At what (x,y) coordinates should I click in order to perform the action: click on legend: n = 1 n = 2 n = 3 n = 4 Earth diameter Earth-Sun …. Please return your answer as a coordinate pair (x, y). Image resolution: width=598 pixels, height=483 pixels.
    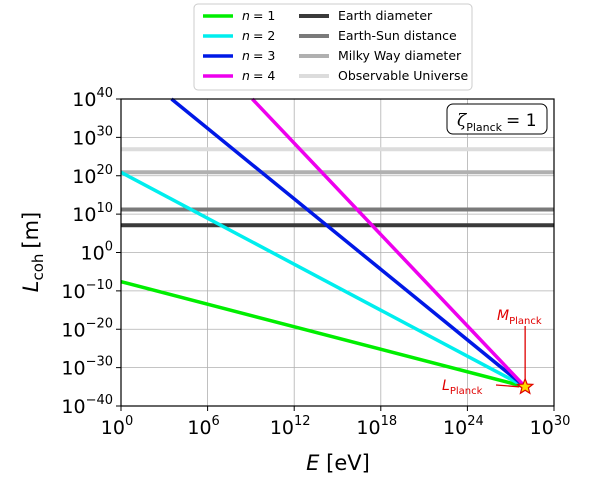
    Looking at the image, I should click on (333, 47).